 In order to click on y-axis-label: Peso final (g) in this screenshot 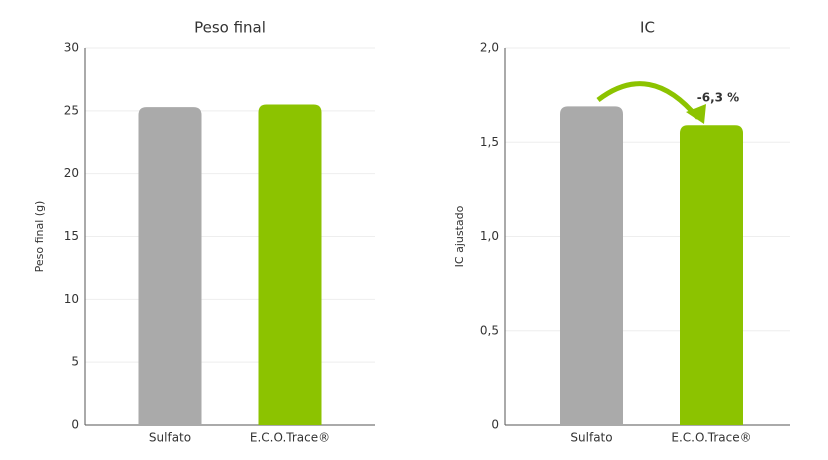, I will do `click(39, 237)`.